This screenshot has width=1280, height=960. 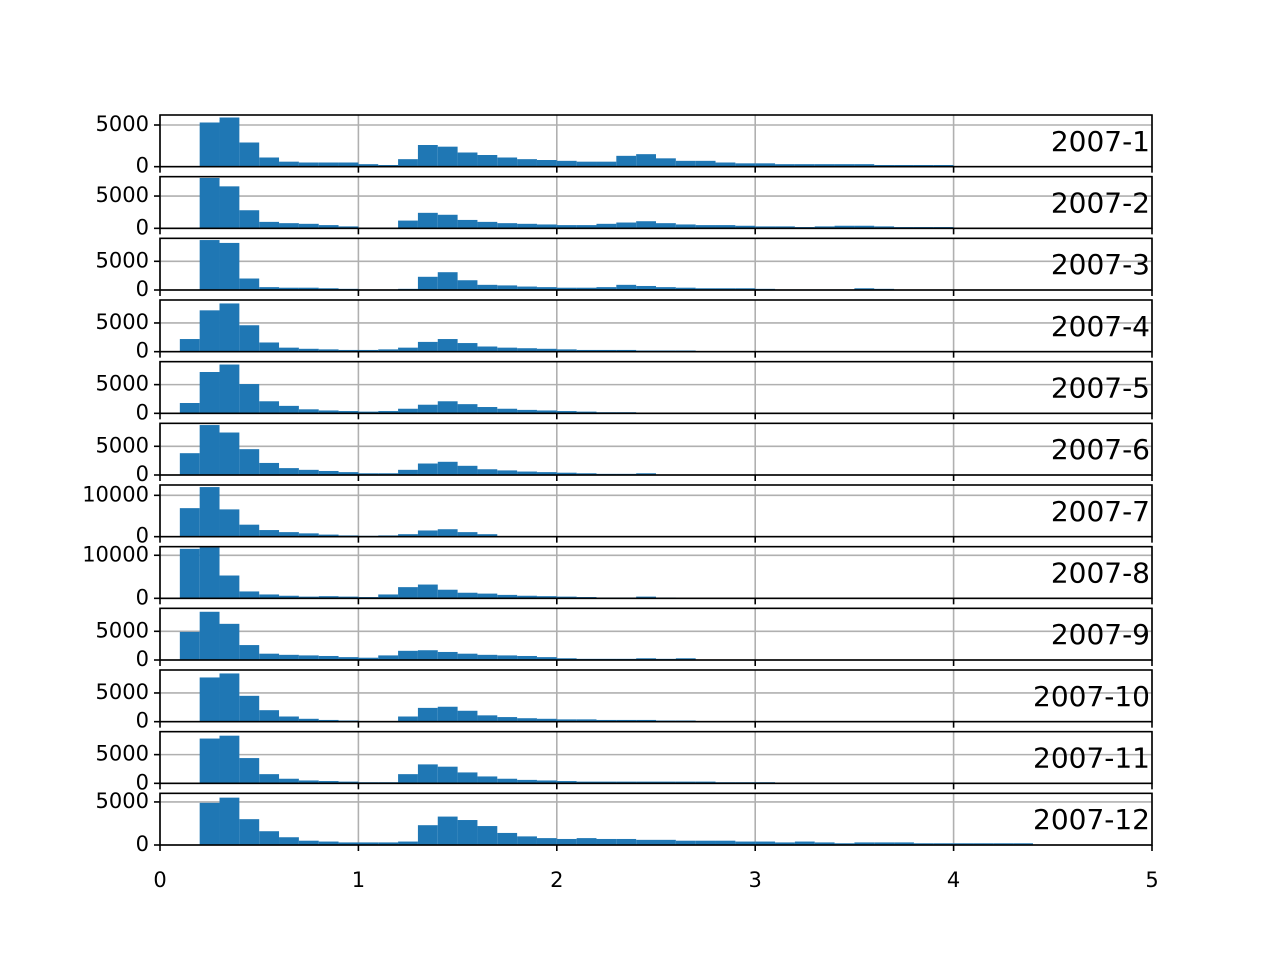 I want to click on x-tick-label: 5, so click(x=1151, y=880).